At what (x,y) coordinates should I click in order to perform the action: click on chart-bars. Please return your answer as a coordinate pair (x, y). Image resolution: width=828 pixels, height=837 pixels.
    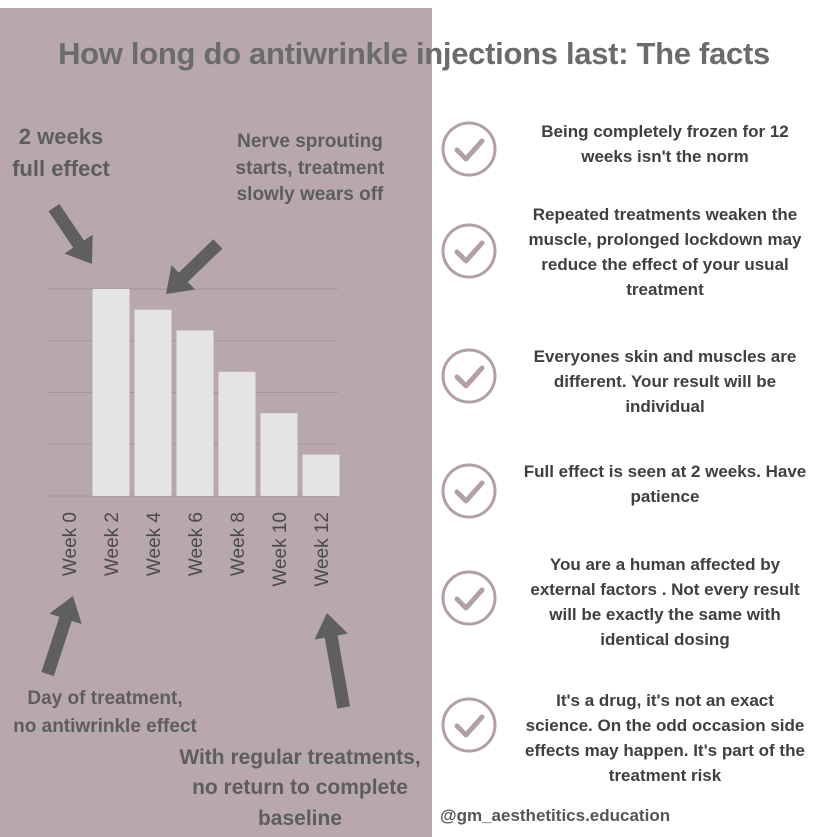
    Looking at the image, I should click on (216, 392).